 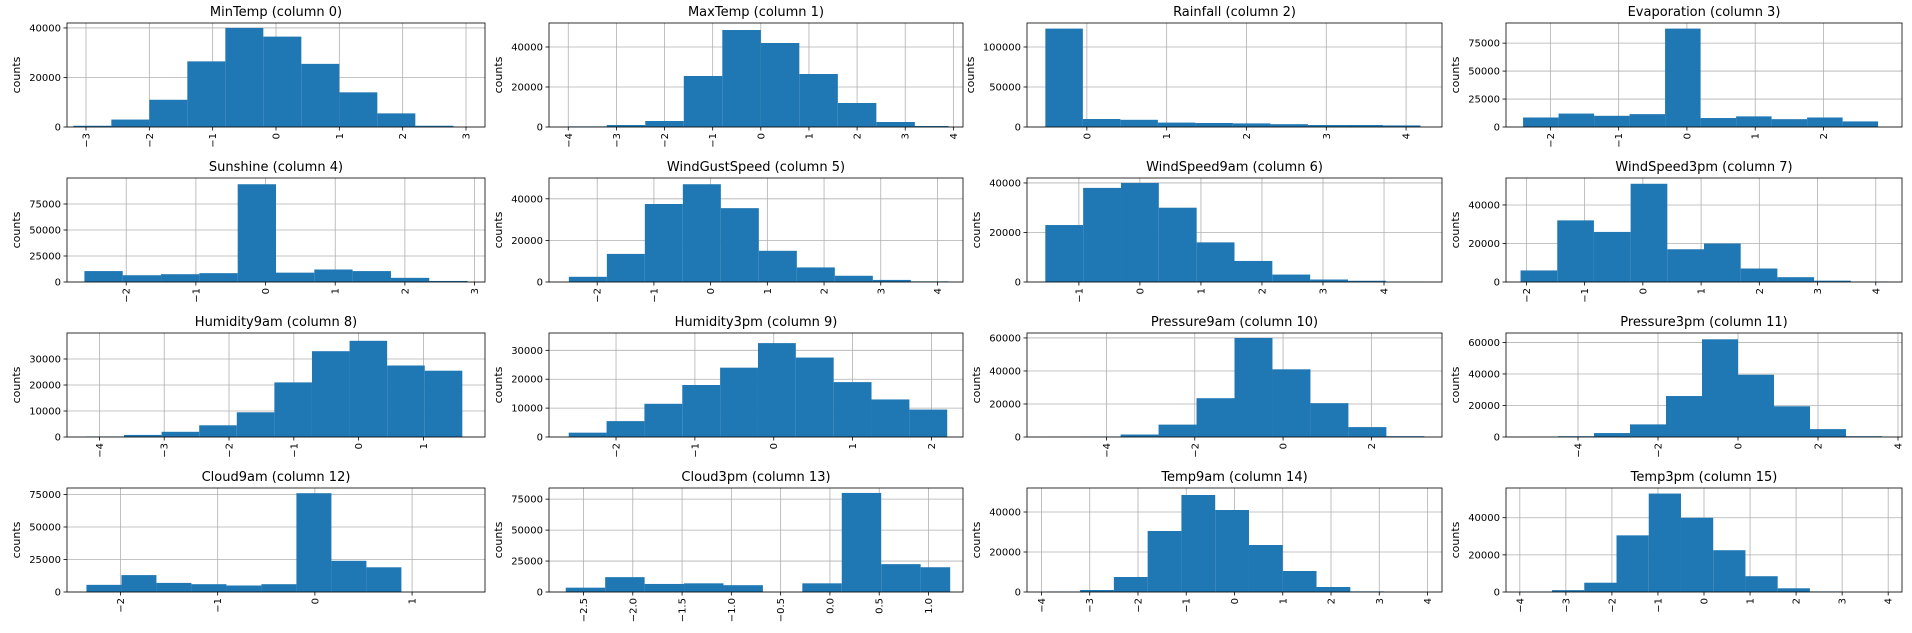 I want to click on maxtemp-axes-frame, so click(x=756, y=75).